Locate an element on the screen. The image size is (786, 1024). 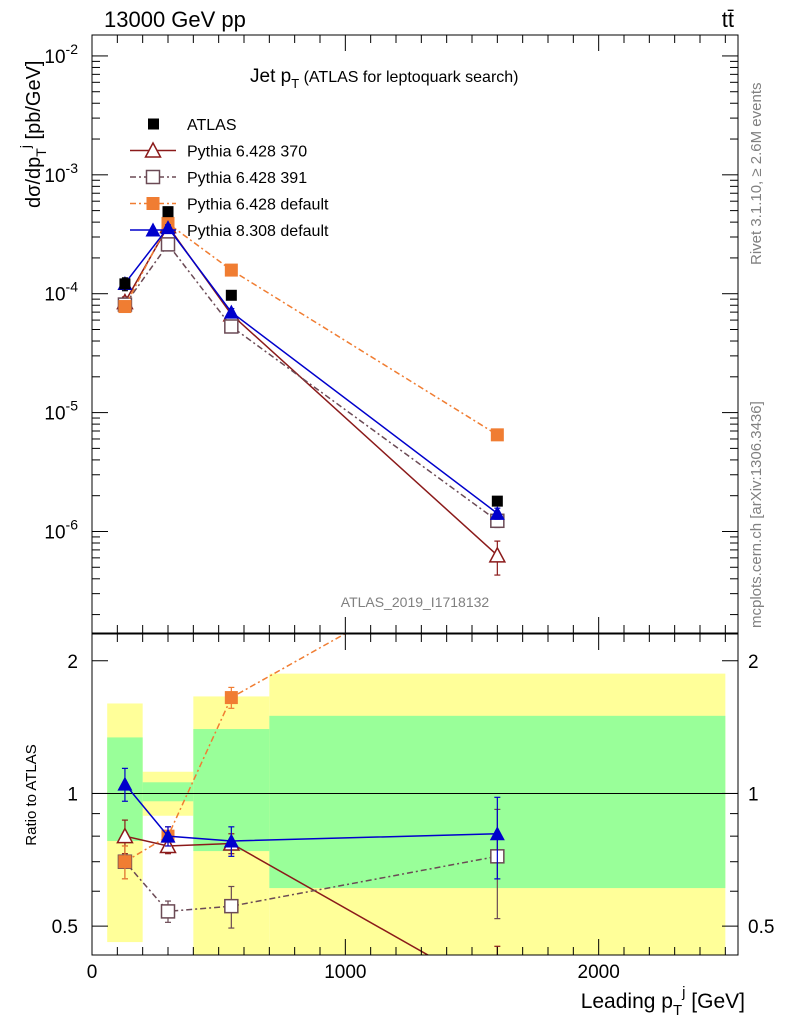
data-points is located at coordinates (311, 356).